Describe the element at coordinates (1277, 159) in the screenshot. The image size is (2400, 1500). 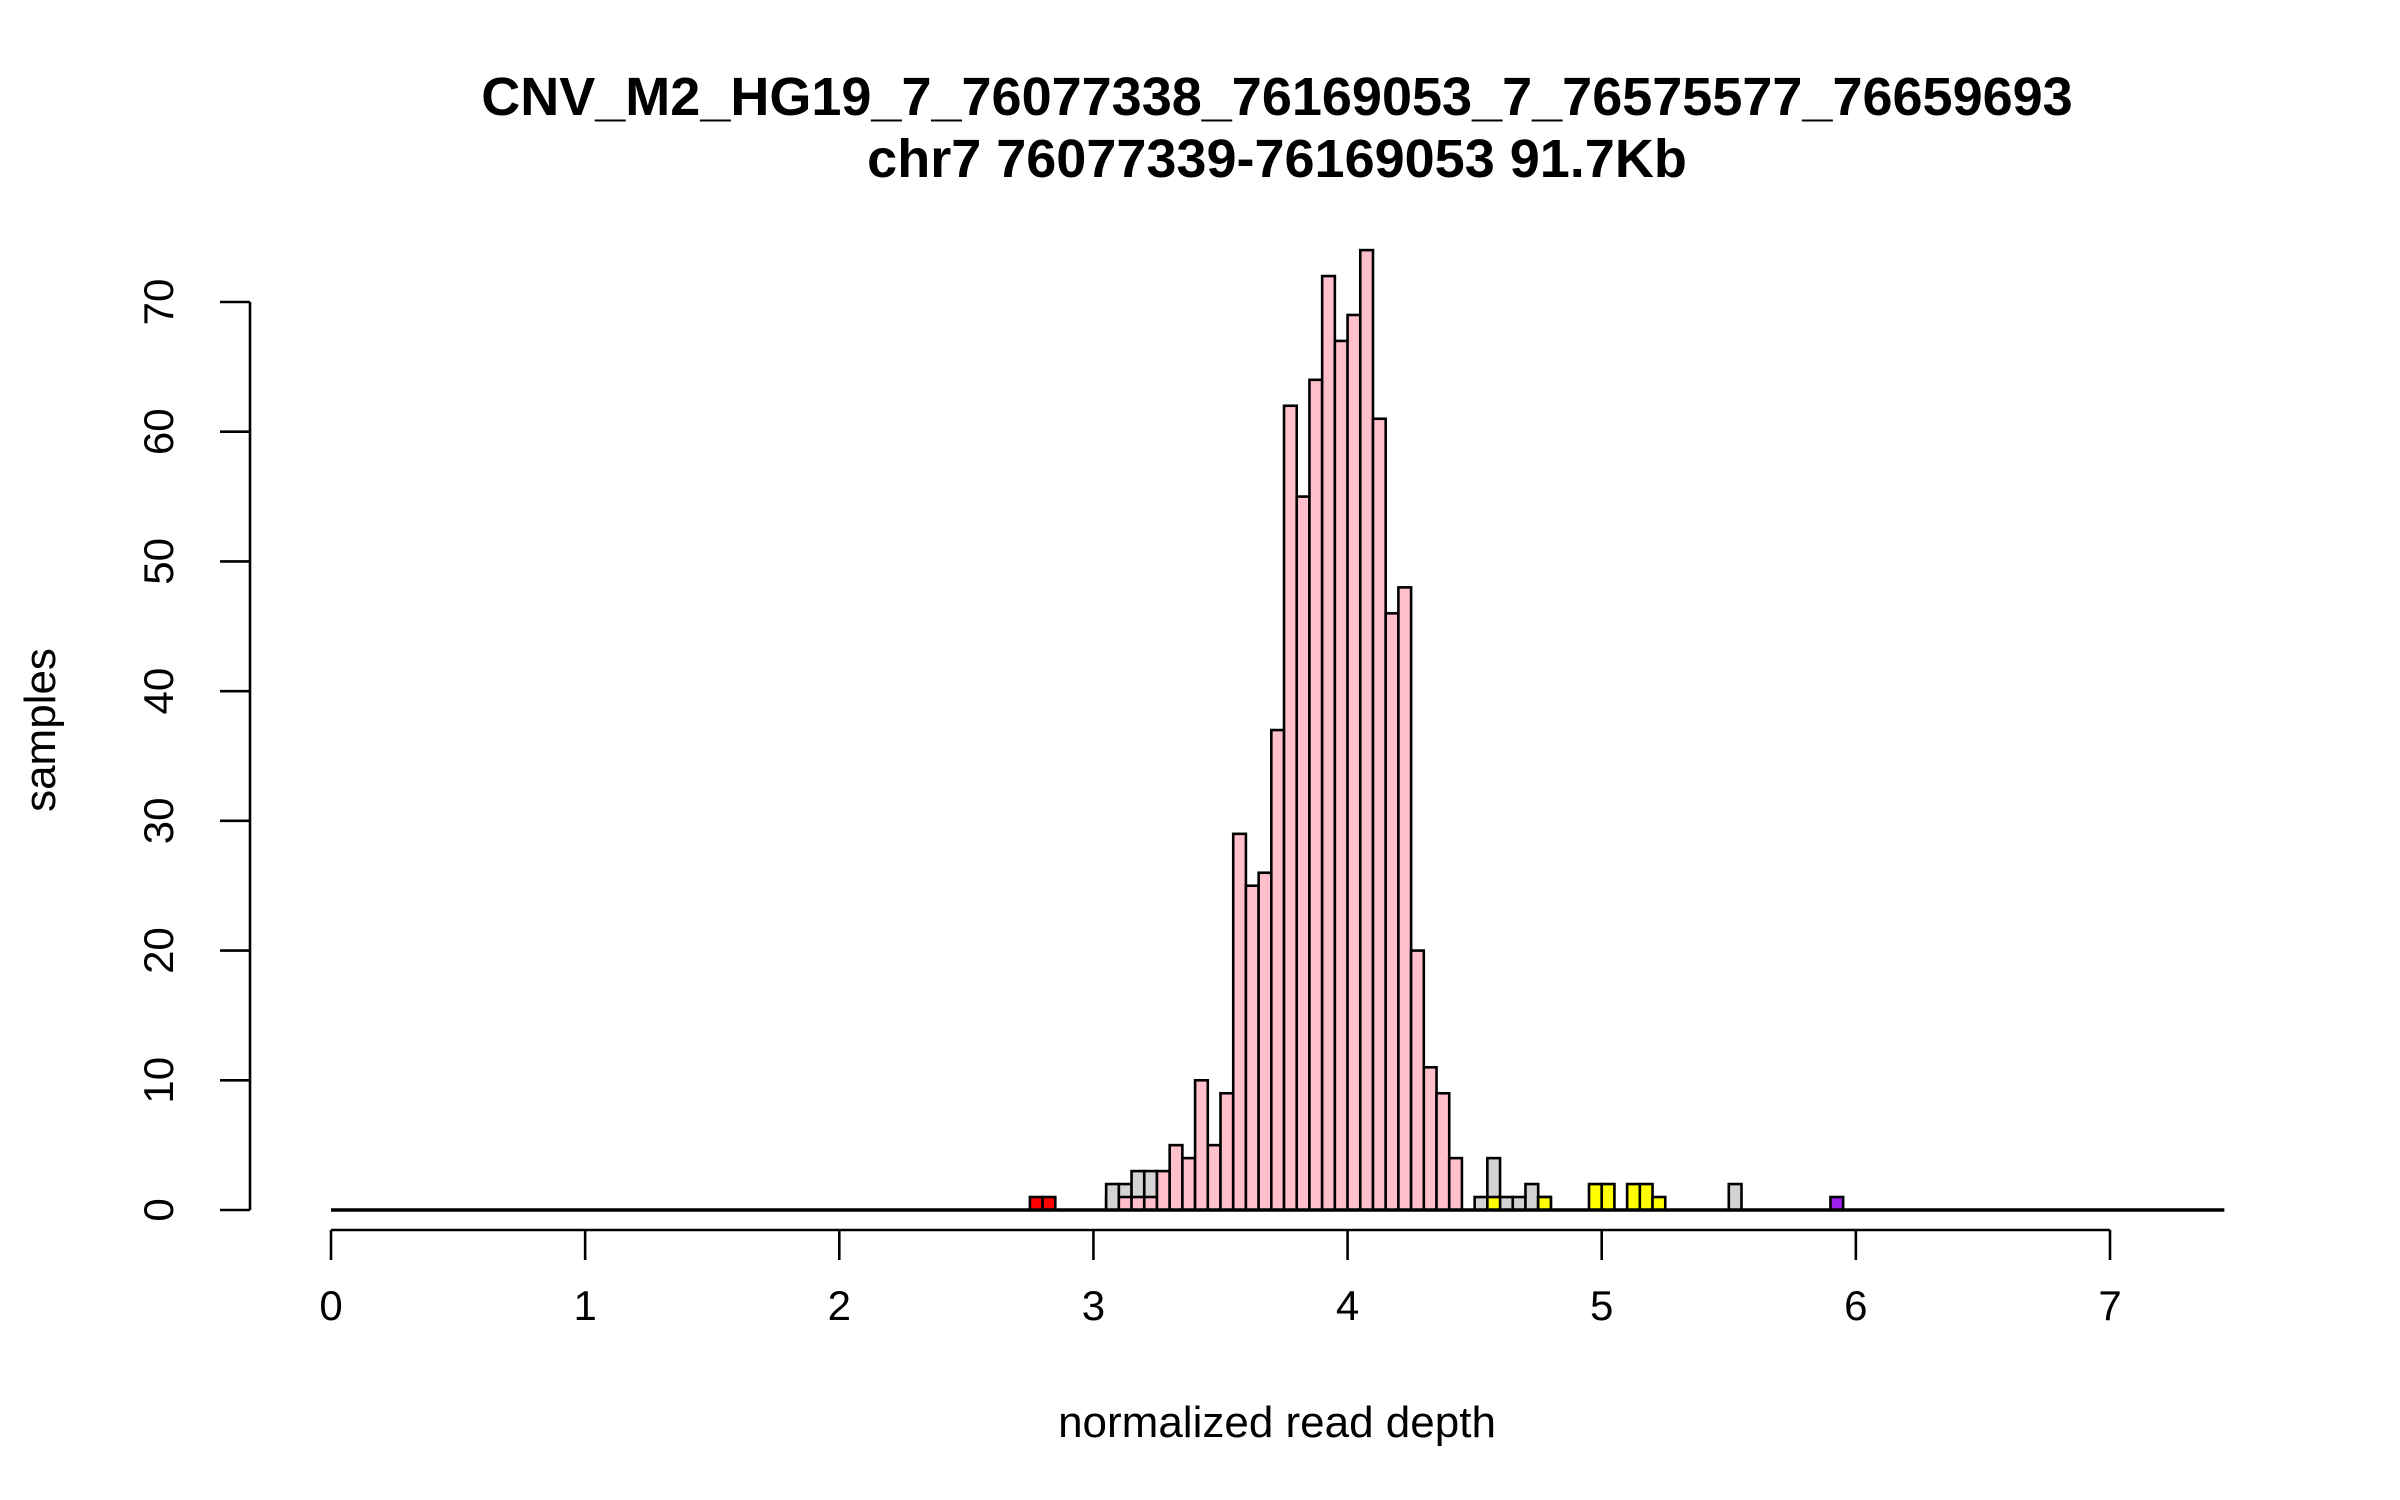
I see `chart-subtitle: chr7 76077339-76169053 91.7Kb` at that location.